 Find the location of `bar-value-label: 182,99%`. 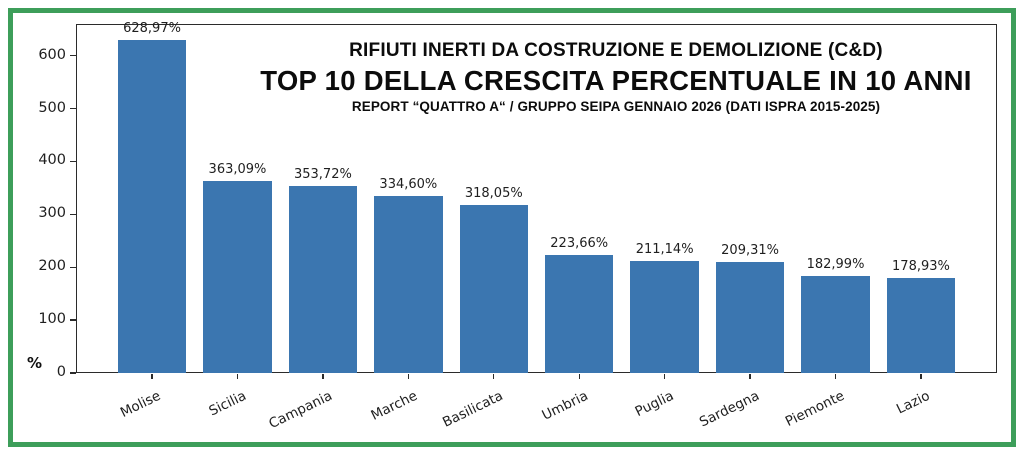

bar-value-label: 182,99% is located at coordinates (835, 265).